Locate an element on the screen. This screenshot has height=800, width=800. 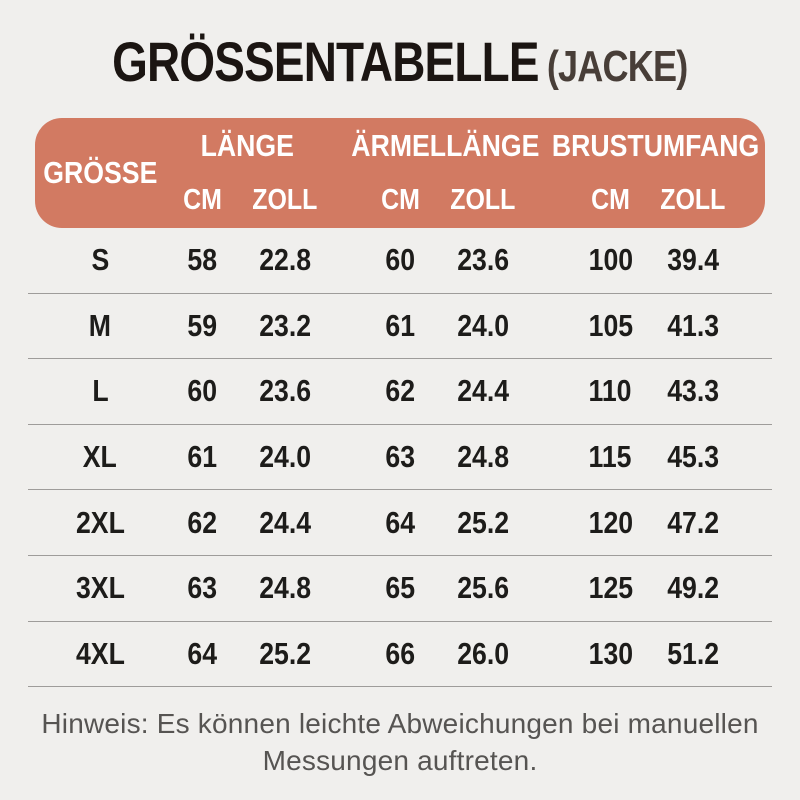
size-cell: L is located at coordinates (100, 391).